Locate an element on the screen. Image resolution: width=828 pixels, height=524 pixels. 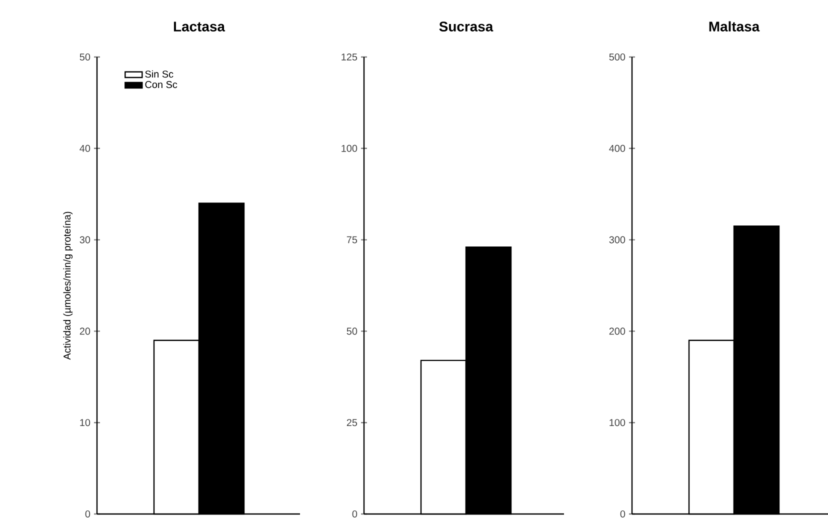
y-tick-label: 30 is located at coordinates (85, 240).